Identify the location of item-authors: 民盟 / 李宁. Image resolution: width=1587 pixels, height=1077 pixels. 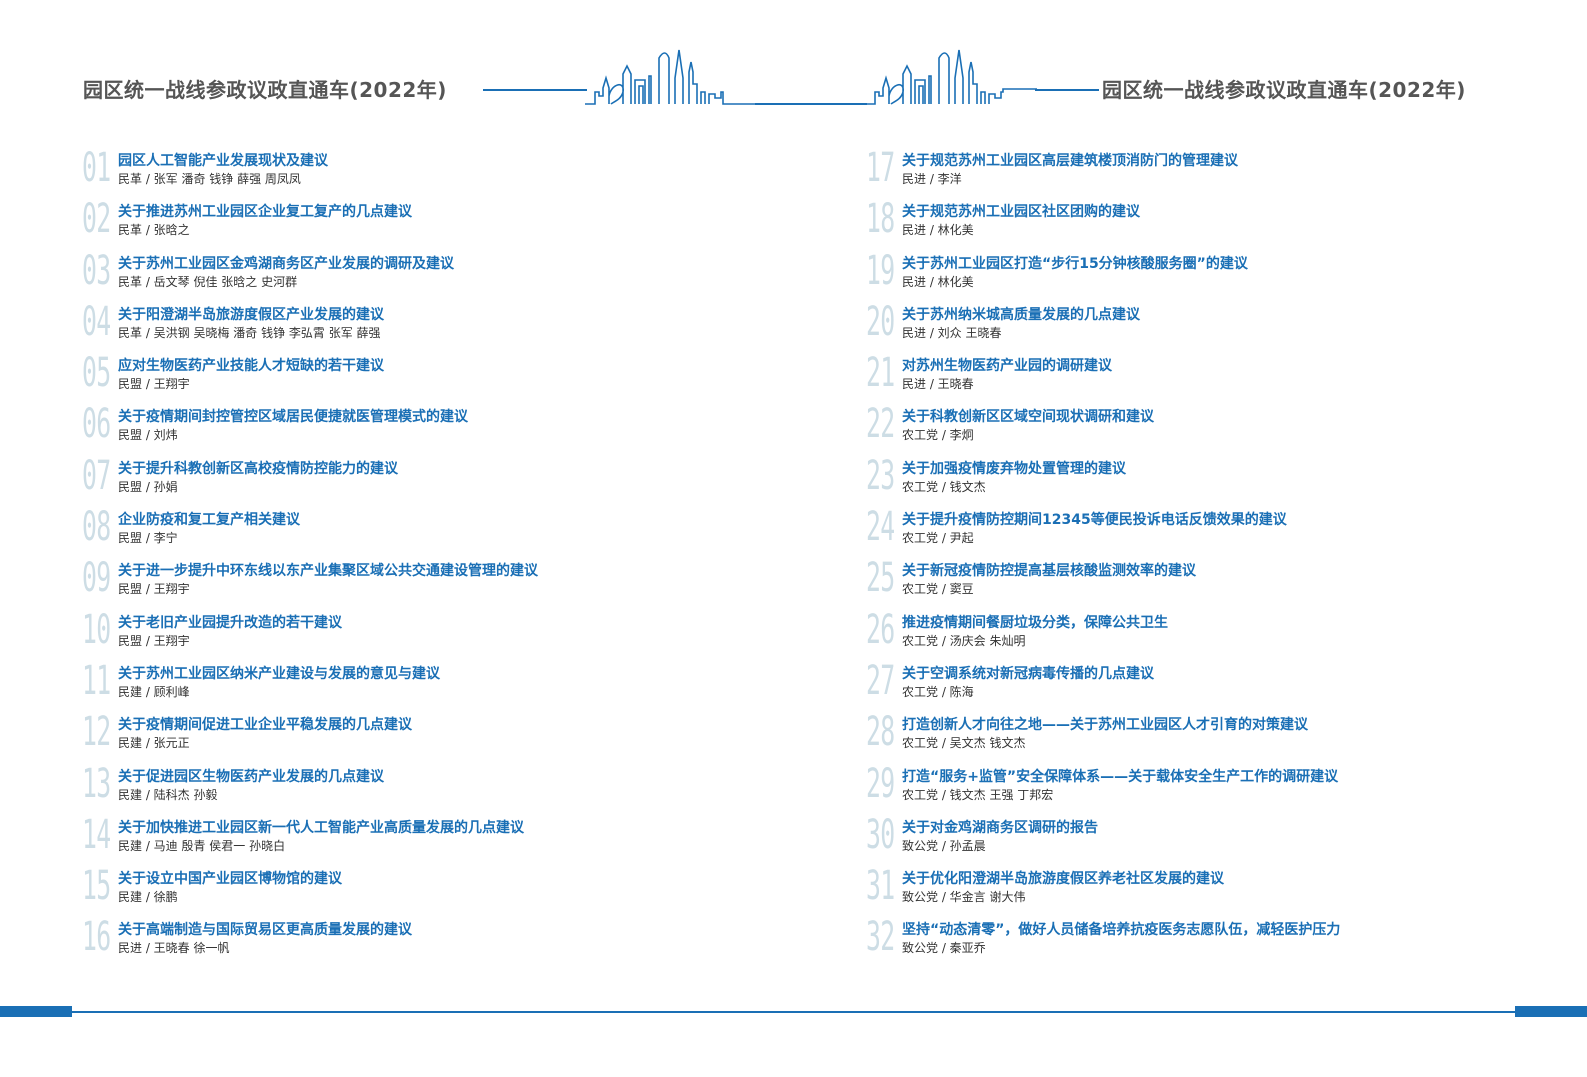
(148, 538).